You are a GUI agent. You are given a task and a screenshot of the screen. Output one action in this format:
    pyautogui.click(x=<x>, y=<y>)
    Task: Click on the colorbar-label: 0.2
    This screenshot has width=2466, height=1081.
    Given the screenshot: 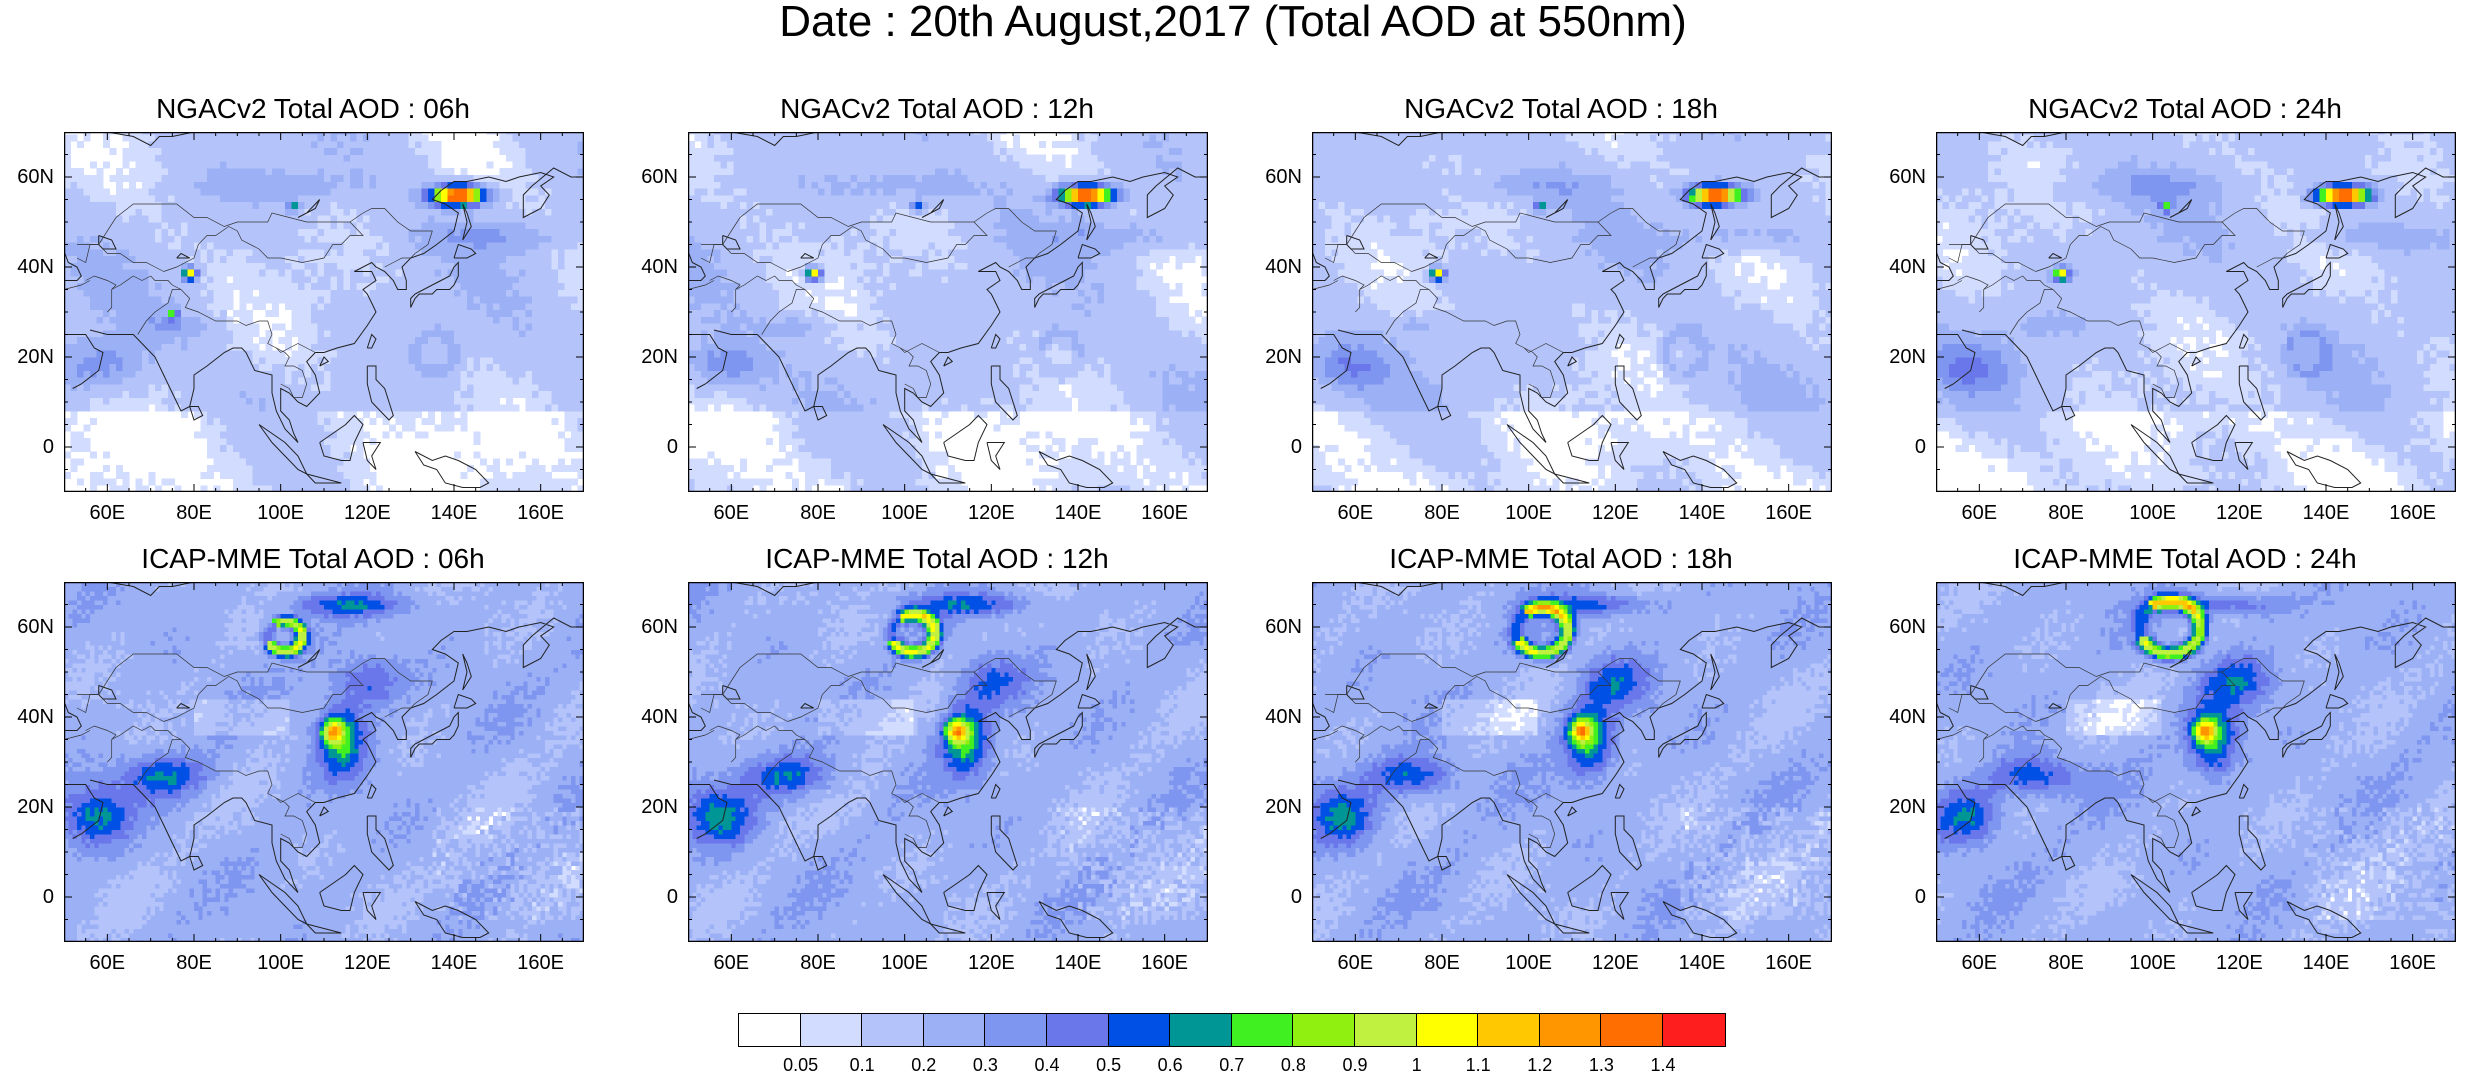 What is the action you would take?
    pyautogui.click(x=923, y=1065)
    